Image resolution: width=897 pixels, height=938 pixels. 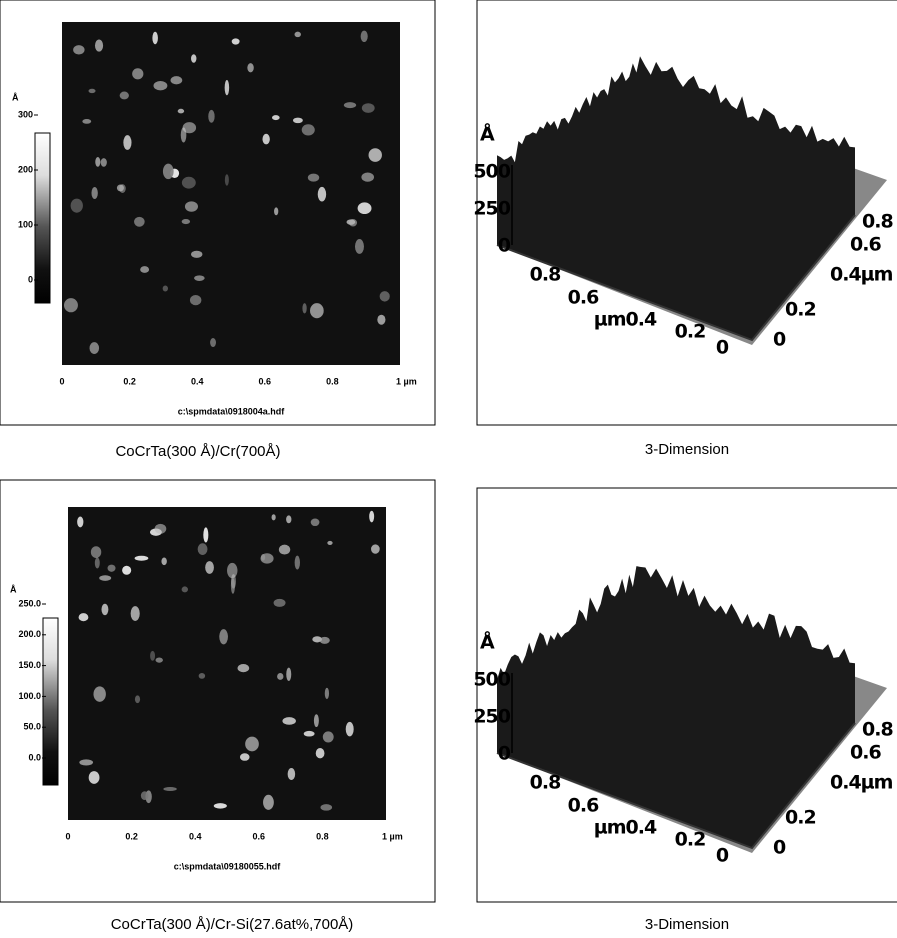 I want to click on z-label: 250, so click(x=491, y=717).